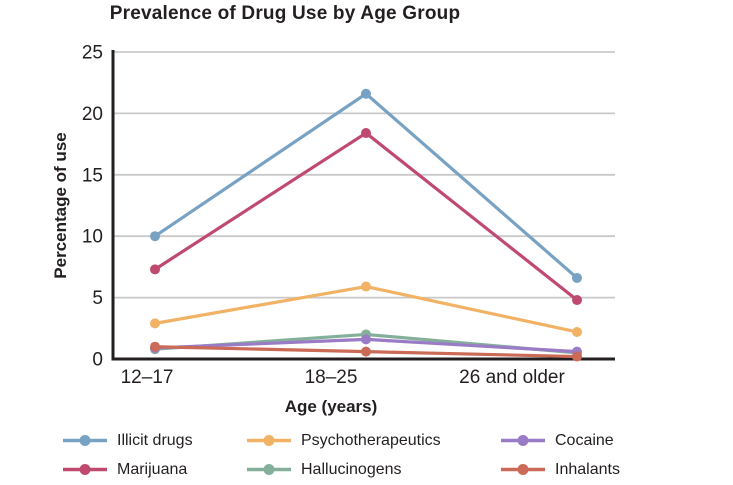 The width and height of the screenshot is (733, 485). Describe the element at coordinates (147, 377) in the screenshot. I see `x-tick-label: 12–17` at that location.